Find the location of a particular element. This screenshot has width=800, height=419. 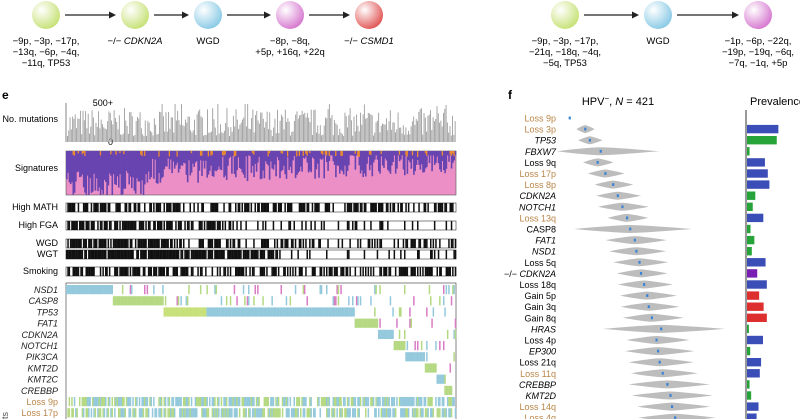

median-dot is located at coordinates (600, 151).